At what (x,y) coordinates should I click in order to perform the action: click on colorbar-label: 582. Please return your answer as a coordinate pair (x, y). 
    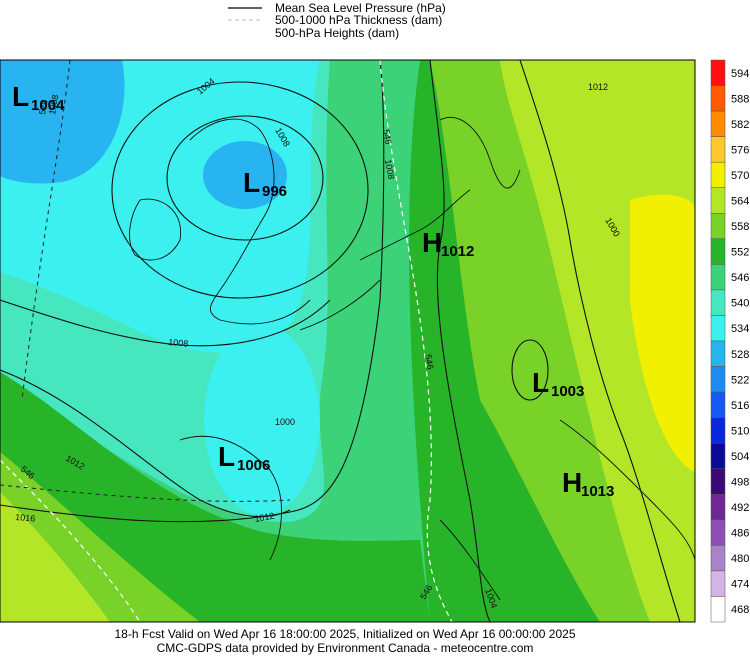
    Looking at the image, I should click on (740, 125).